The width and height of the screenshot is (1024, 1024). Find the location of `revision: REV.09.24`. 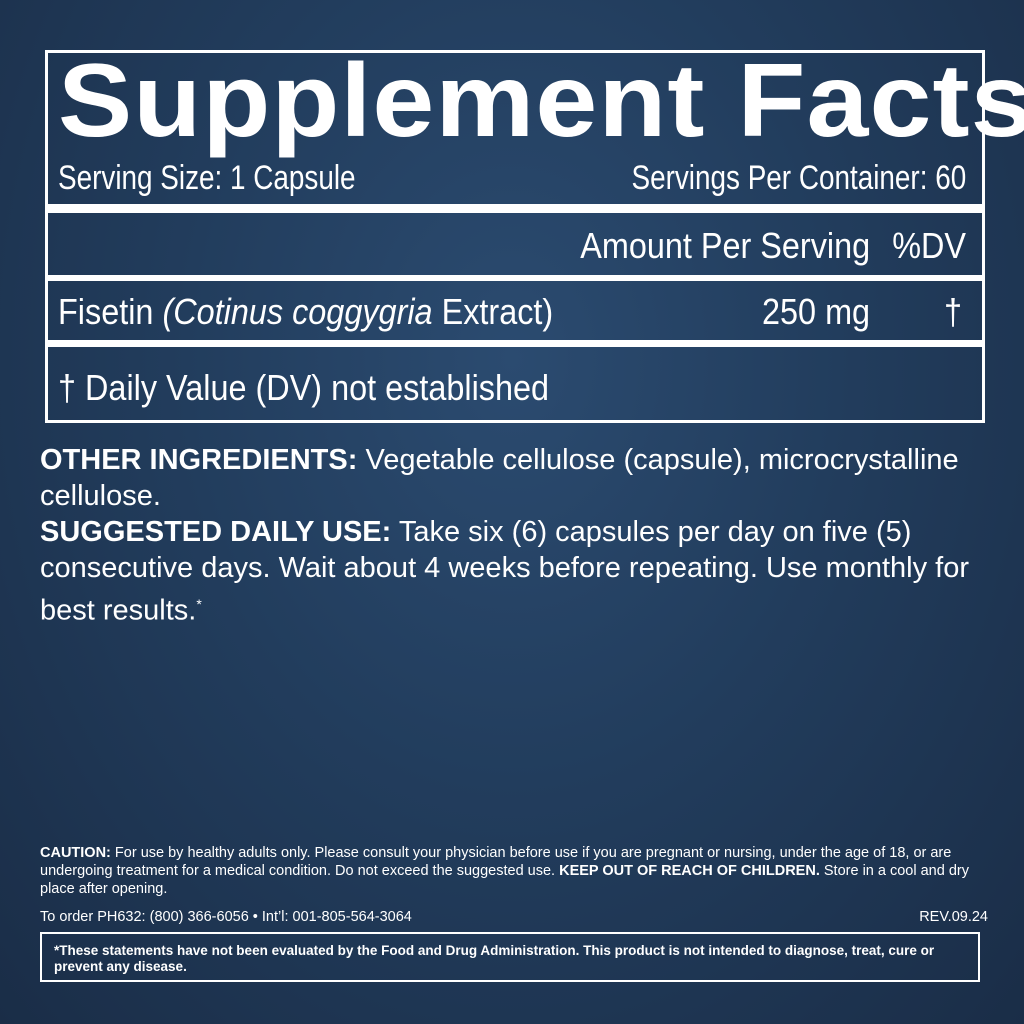

revision: REV.09.24 is located at coordinates (953, 917).